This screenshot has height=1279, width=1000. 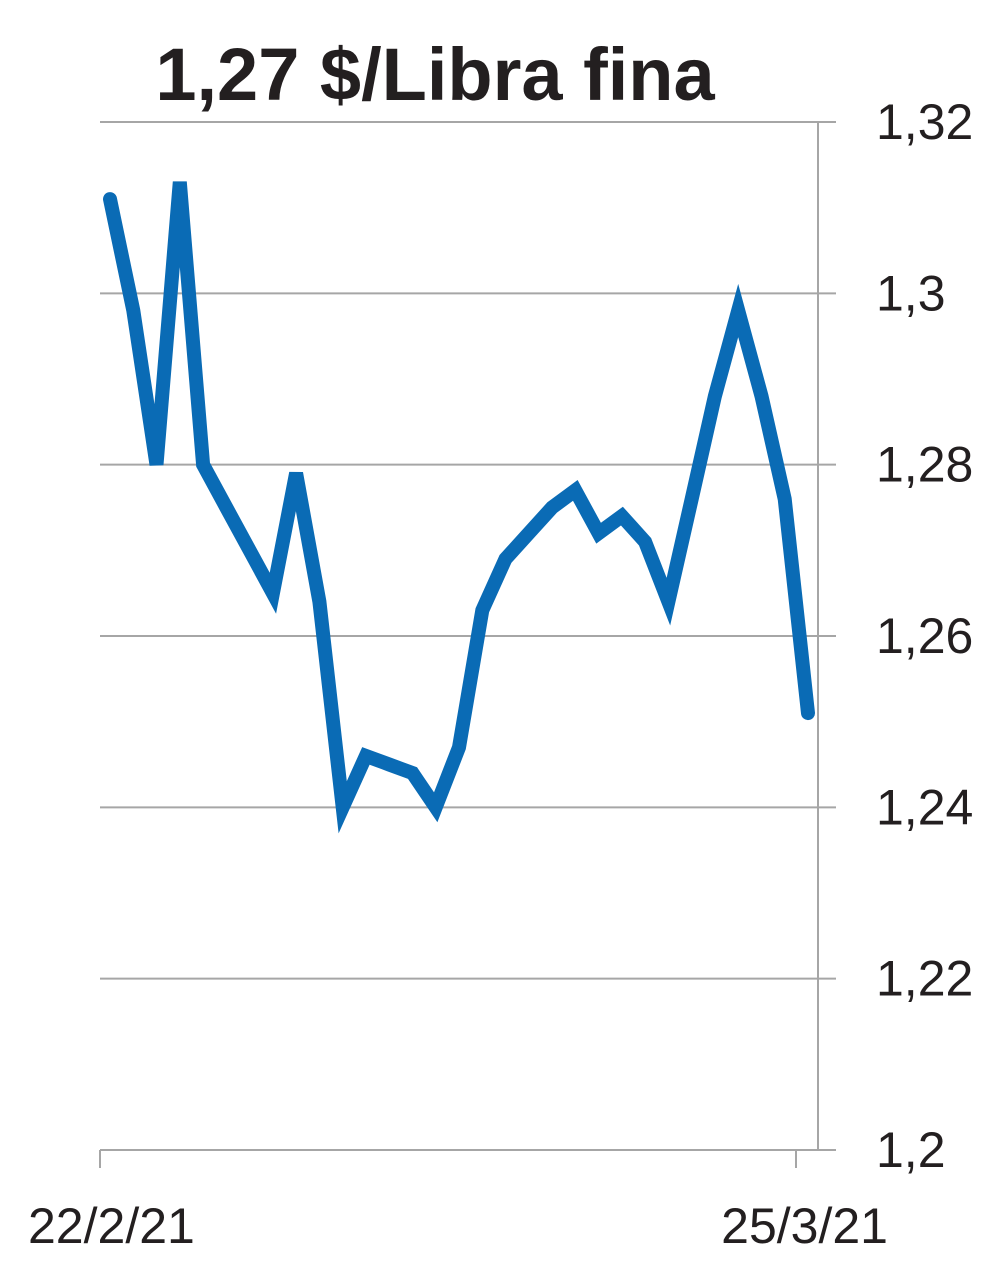 What do you see at coordinates (924, 636) in the screenshot?
I see `y-tick-label: 1,26` at bounding box center [924, 636].